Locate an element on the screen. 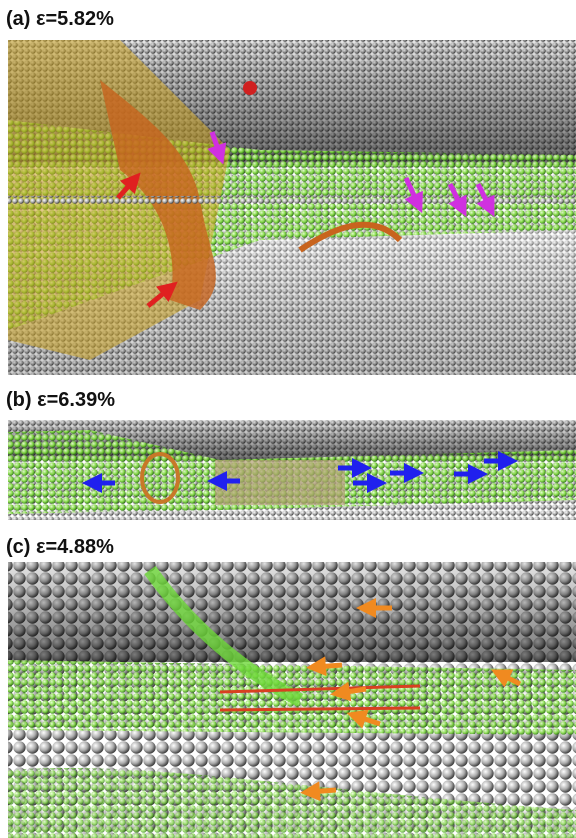  panel-b-image is located at coordinates (292, 470).